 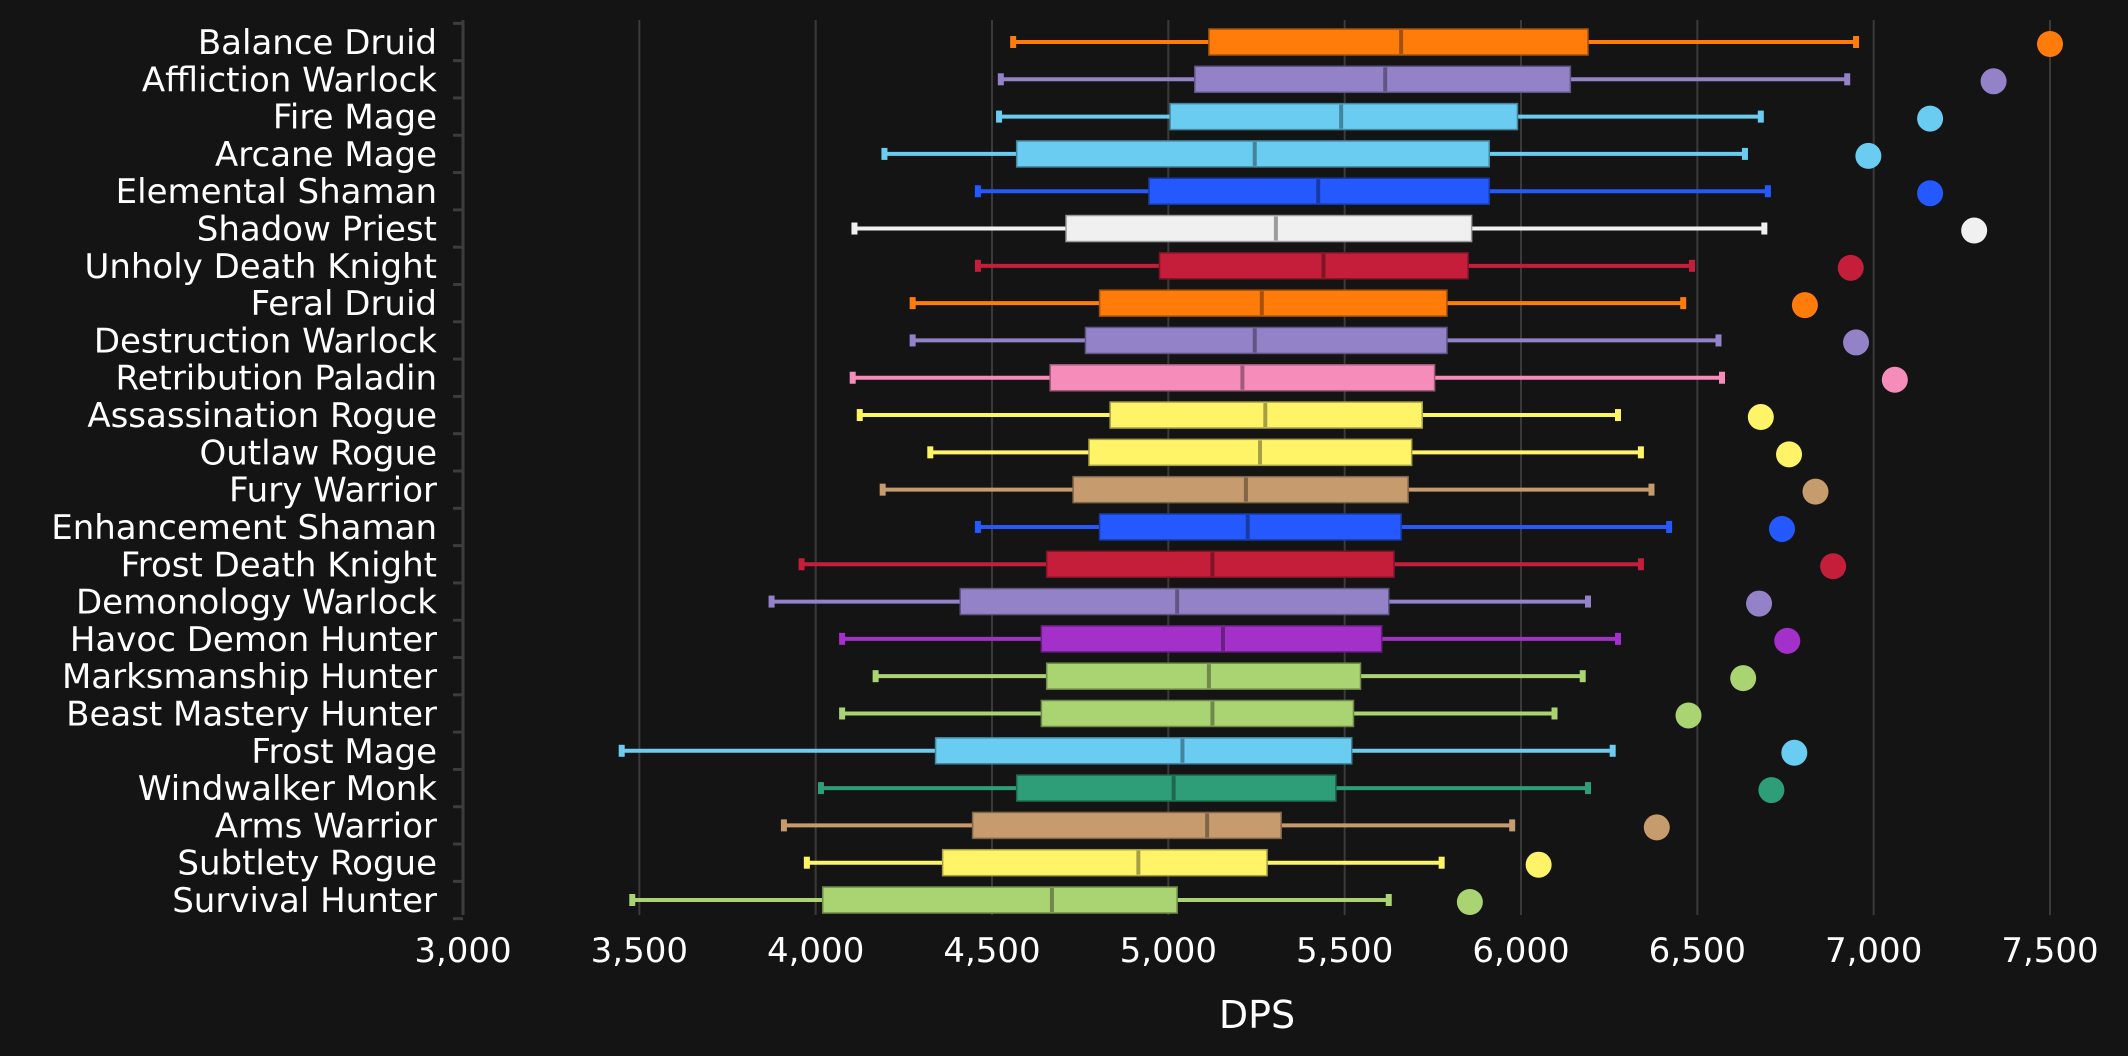 I want to click on category-label: Feral Druid, so click(x=344, y=304).